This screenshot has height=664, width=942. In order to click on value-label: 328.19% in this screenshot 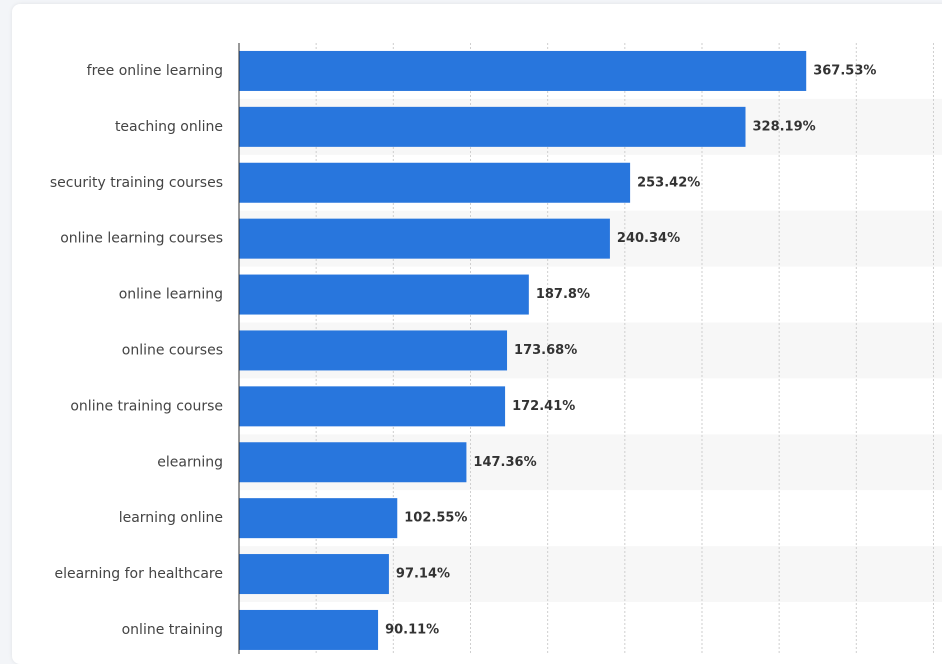, I will do `click(783, 126)`.